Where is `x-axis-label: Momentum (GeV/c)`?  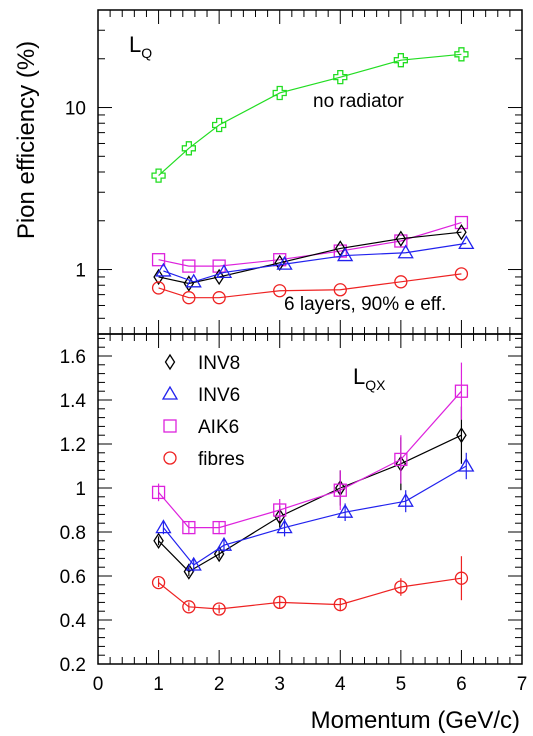 x-axis-label: Momentum (GeV/c) is located at coordinates (415, 720).